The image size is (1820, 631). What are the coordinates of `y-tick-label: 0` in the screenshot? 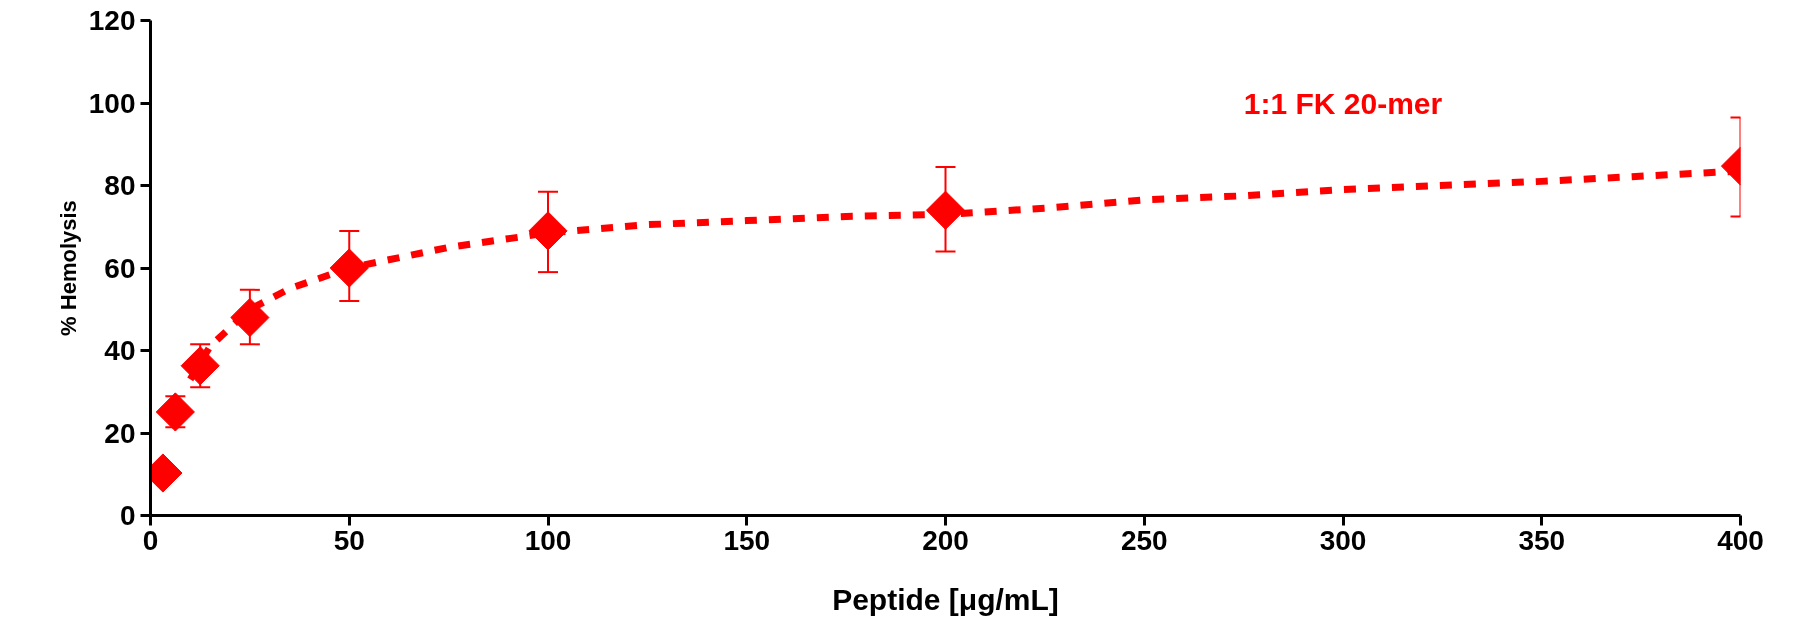 It's located at (127, 515).